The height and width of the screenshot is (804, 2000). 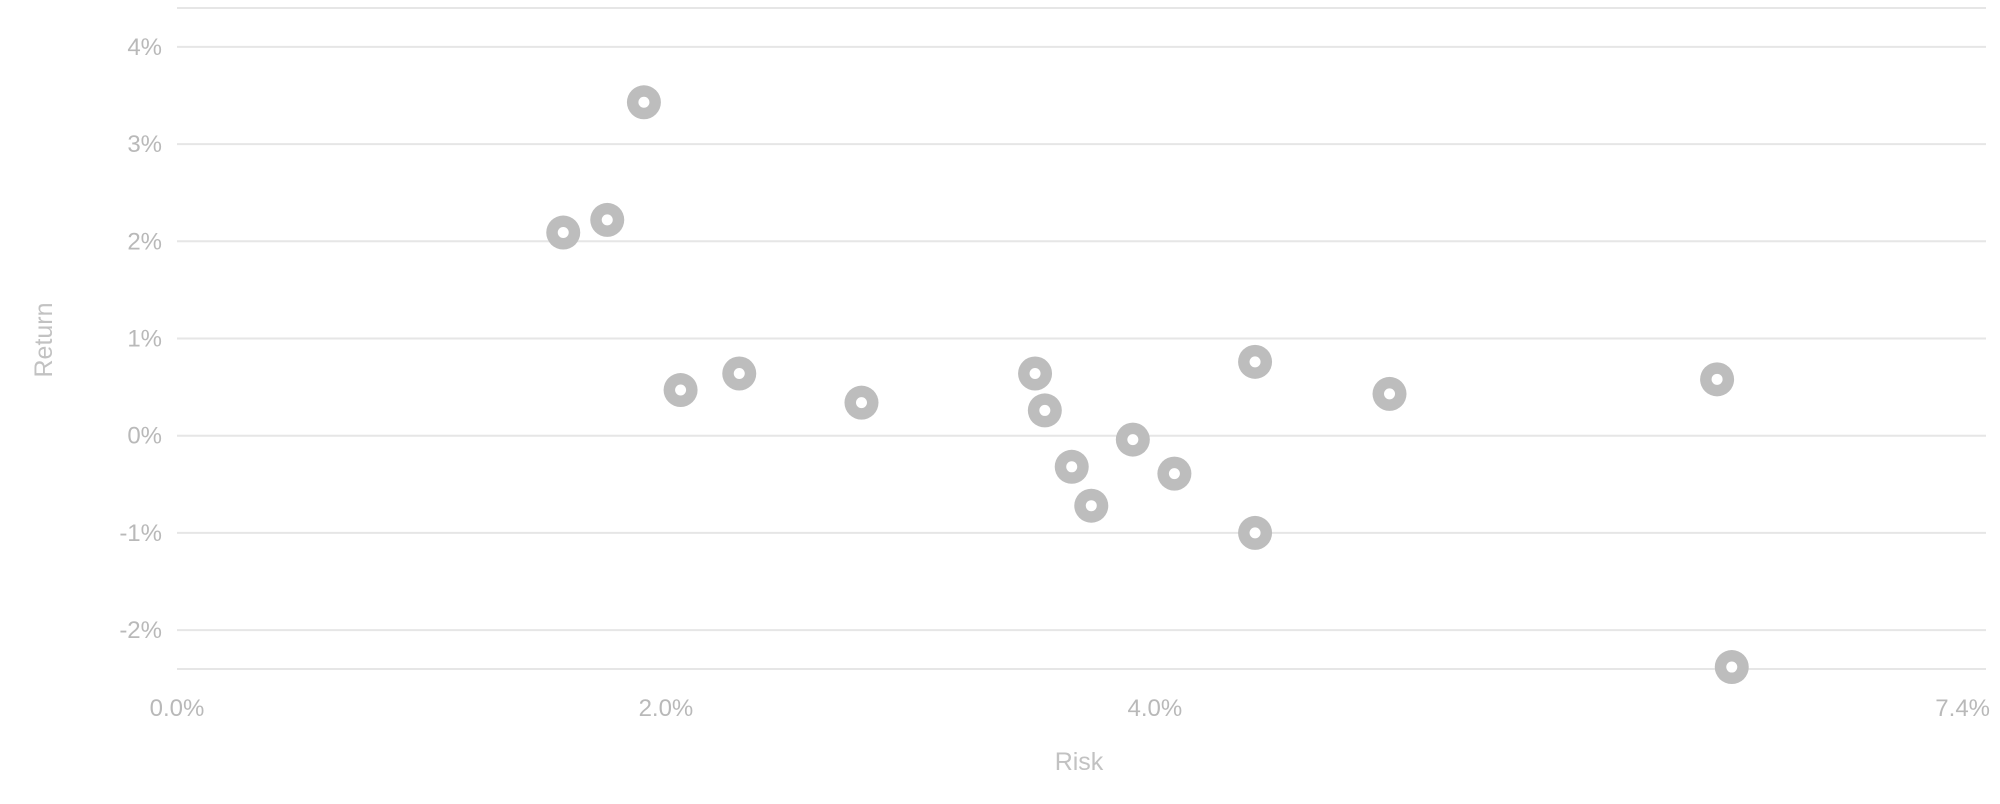 I want to click on x-tick-label: 7.4%, so click(x=1962, y=708).